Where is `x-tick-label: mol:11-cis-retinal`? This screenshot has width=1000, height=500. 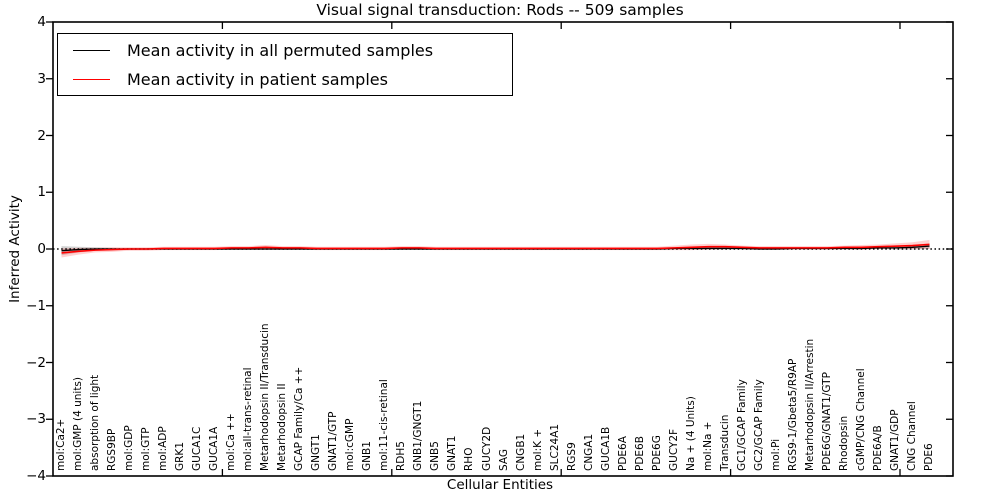
x-tick-label: mol:11-cis-retinal is located at coordinates (384, 425).